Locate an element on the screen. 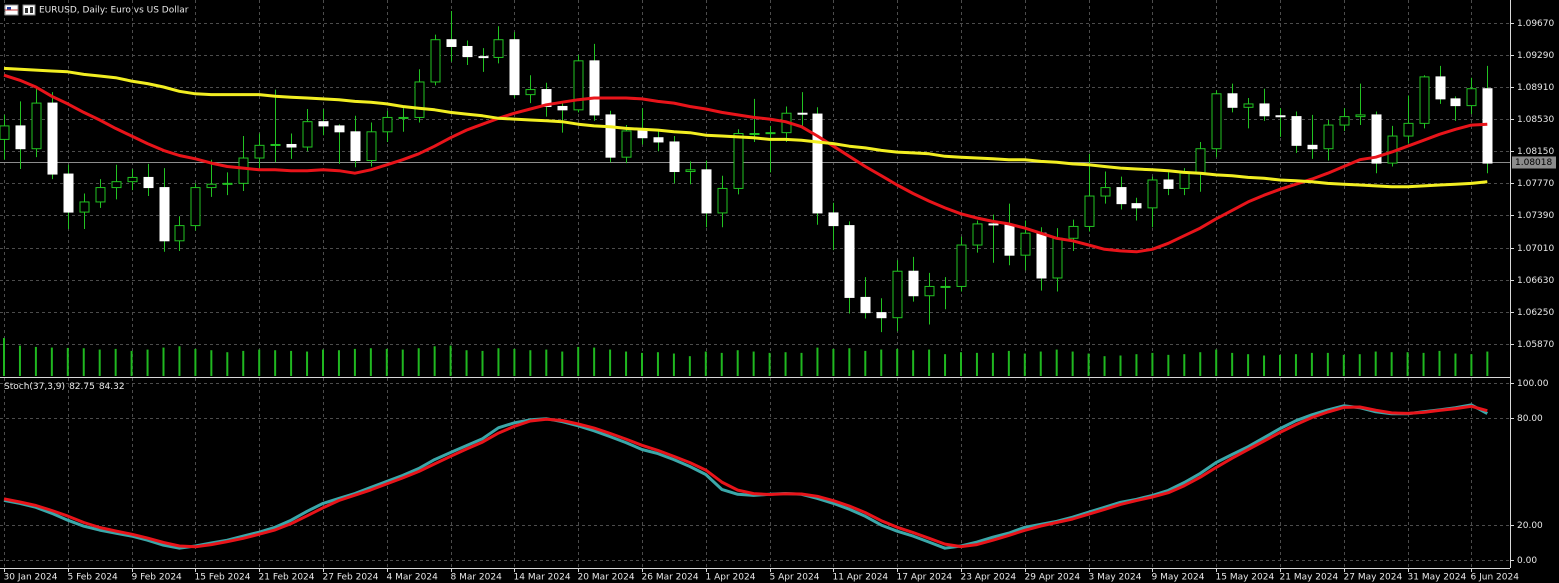 This screenshot has height=583, width=1559. x-tick-label: 9 Feb 2024 is located at coordinates (157, 578).